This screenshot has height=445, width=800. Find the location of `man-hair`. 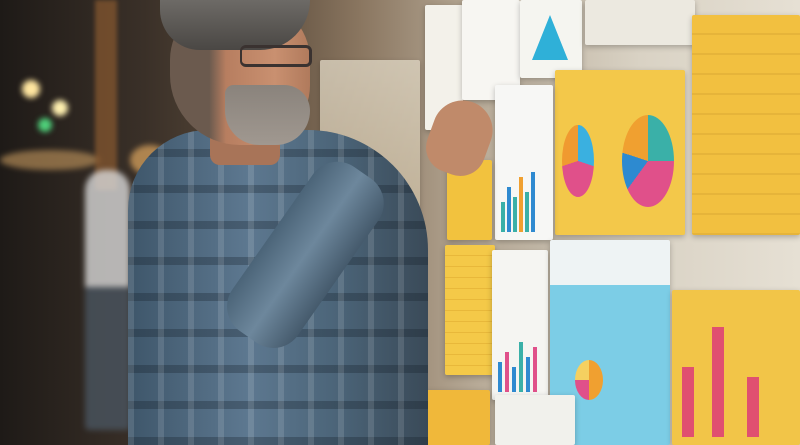

man-hair is located at coordinates (235, 25).